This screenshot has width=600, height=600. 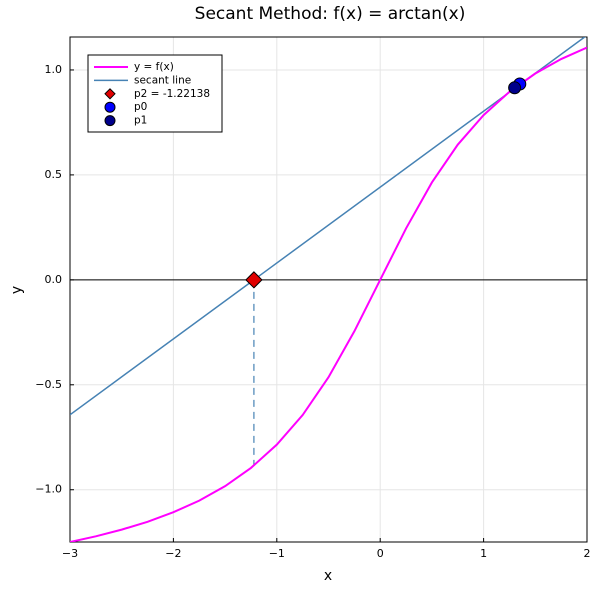 What do you see at coordinates (48, 489) in the screenshot?
I see `y-tick-label: −1.0` at bounding box center [48, 489].